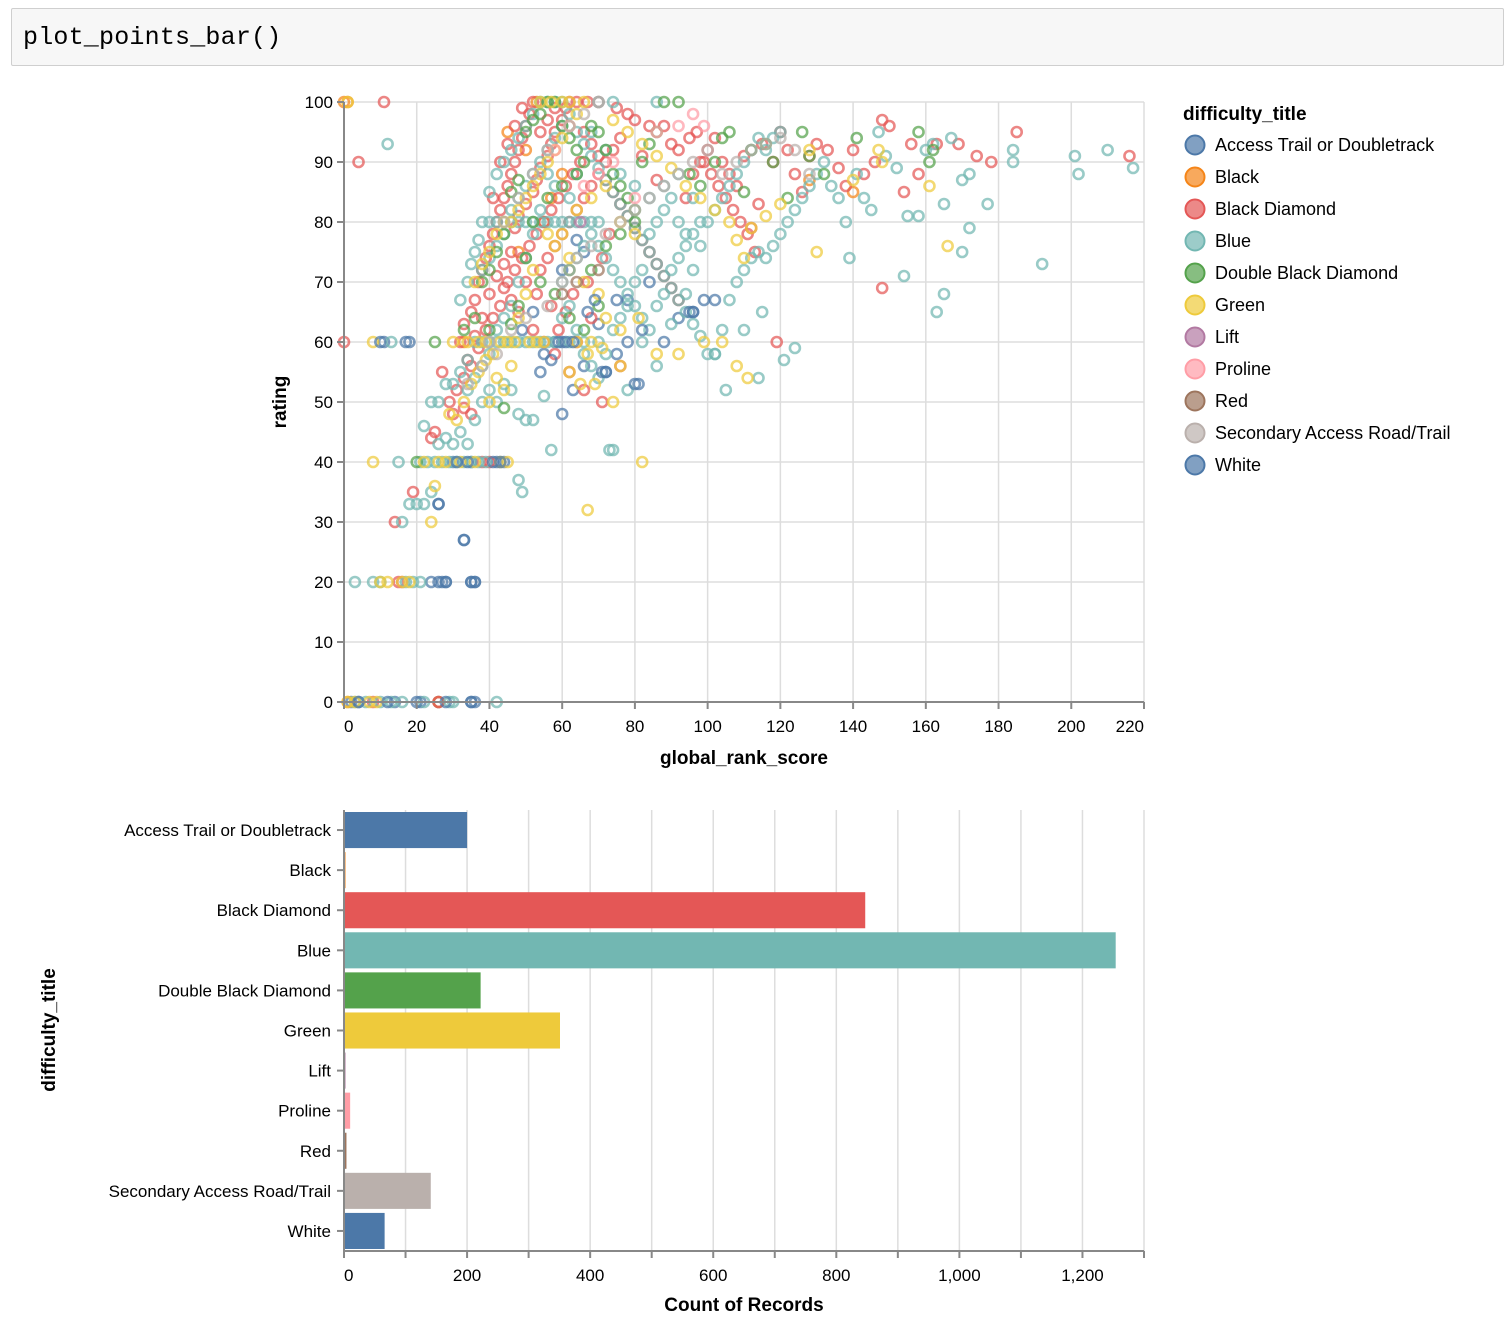 The height and width of the screenshot is (1340, 1504). I want to click on legend-item: Black, so click(1222, 177).